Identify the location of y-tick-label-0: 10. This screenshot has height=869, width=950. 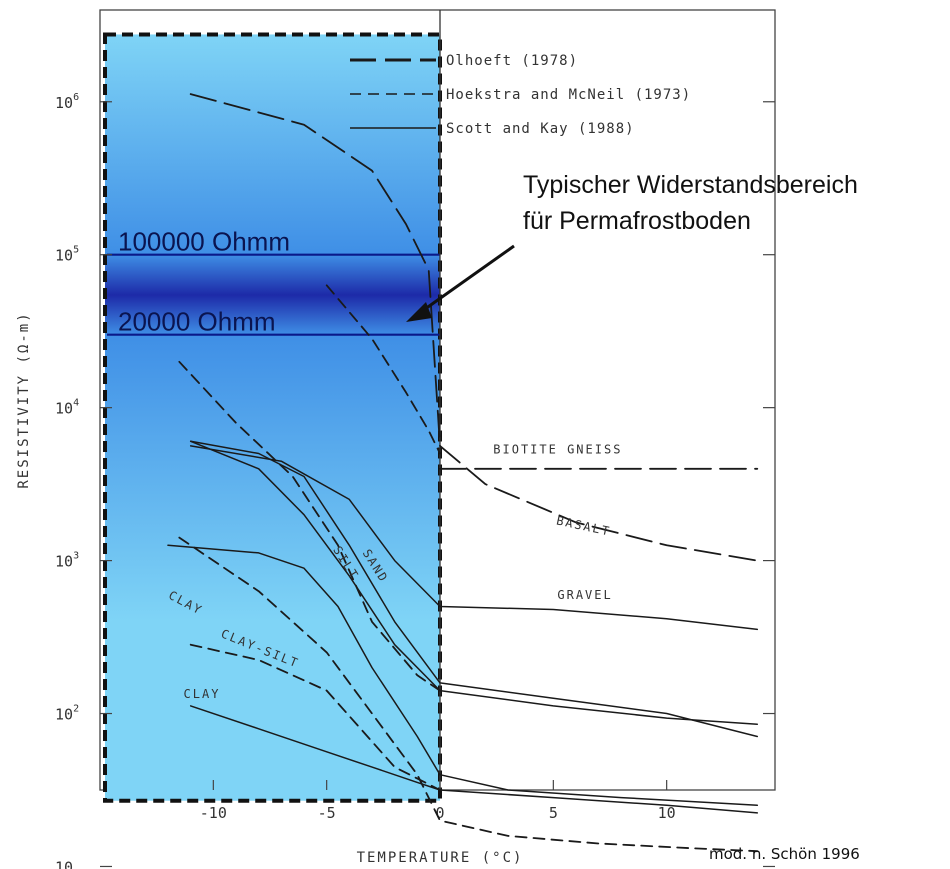
(64, 863).